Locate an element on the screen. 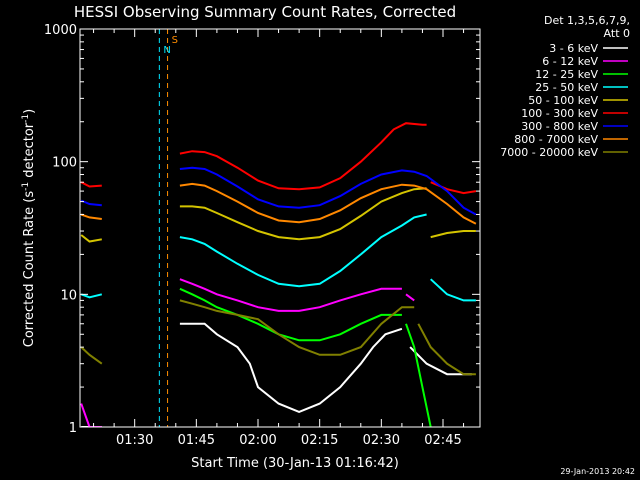  x-tick-label: 01:30 is located at coordinates (134, 440).